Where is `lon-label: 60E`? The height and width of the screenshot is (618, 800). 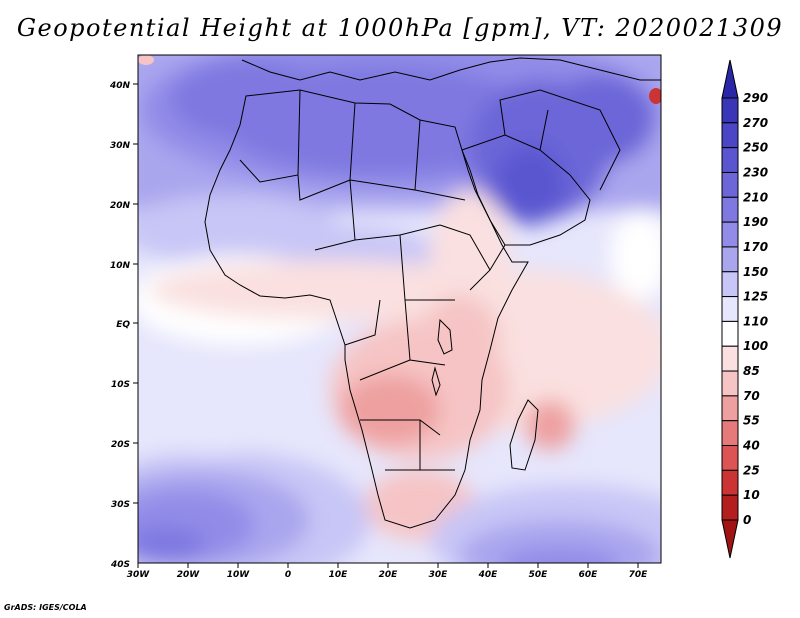
lon-label: 60E is located at coordinates (589, 575).